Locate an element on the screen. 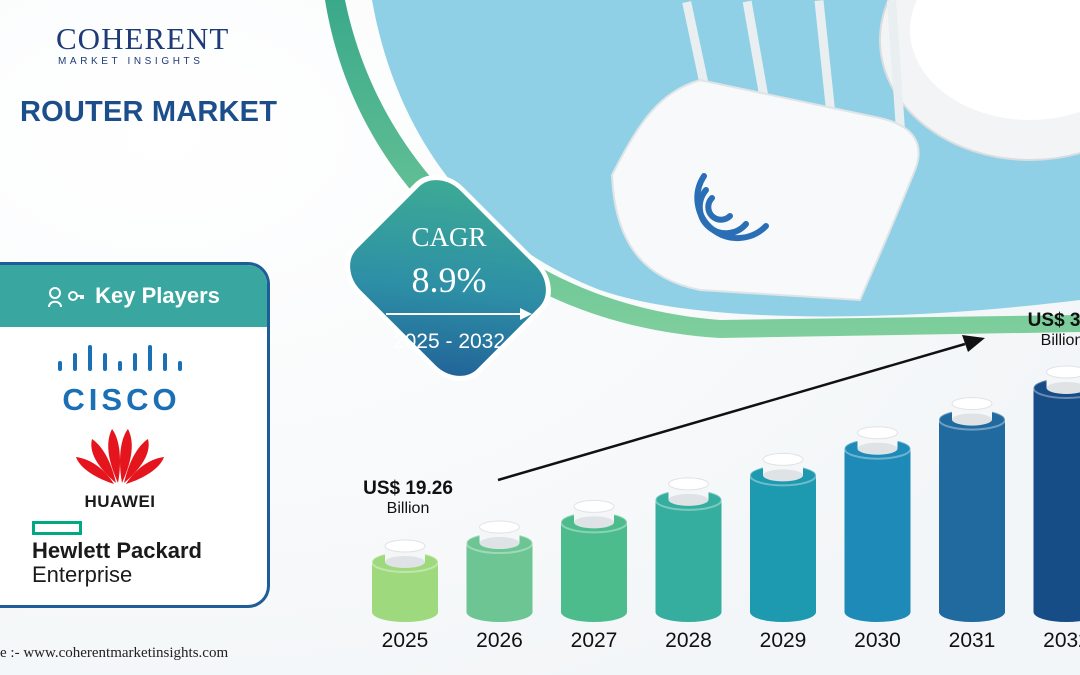 Image resolution: width=1080 pixels, height=675 pixels. bar-2028 is located at coordinates (688, 549).